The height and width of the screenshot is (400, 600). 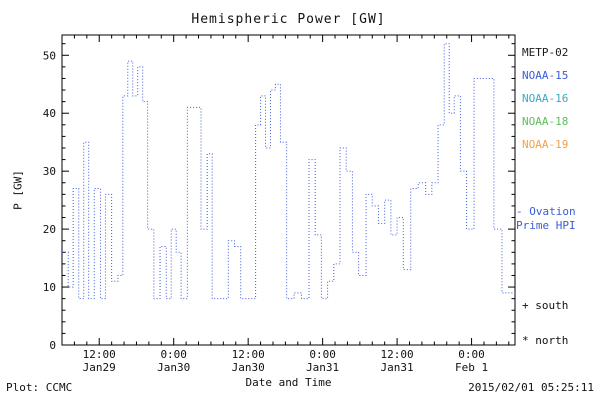 What do you see at coordinates (546, 225) in the screenshot?
I see `legend-ovation-line2: Prime HPI` at bounding box center [546, 225].